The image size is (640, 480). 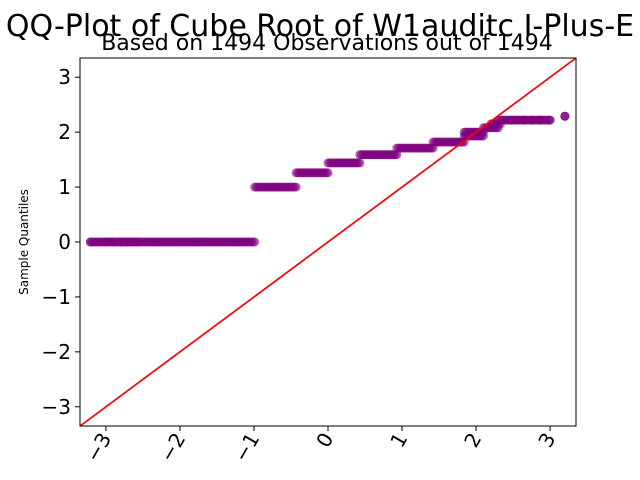 What do you see at coordinates (64, 132) in the screenshot?
I see `y-tick-label: 2` at bounding box center [64, 132].